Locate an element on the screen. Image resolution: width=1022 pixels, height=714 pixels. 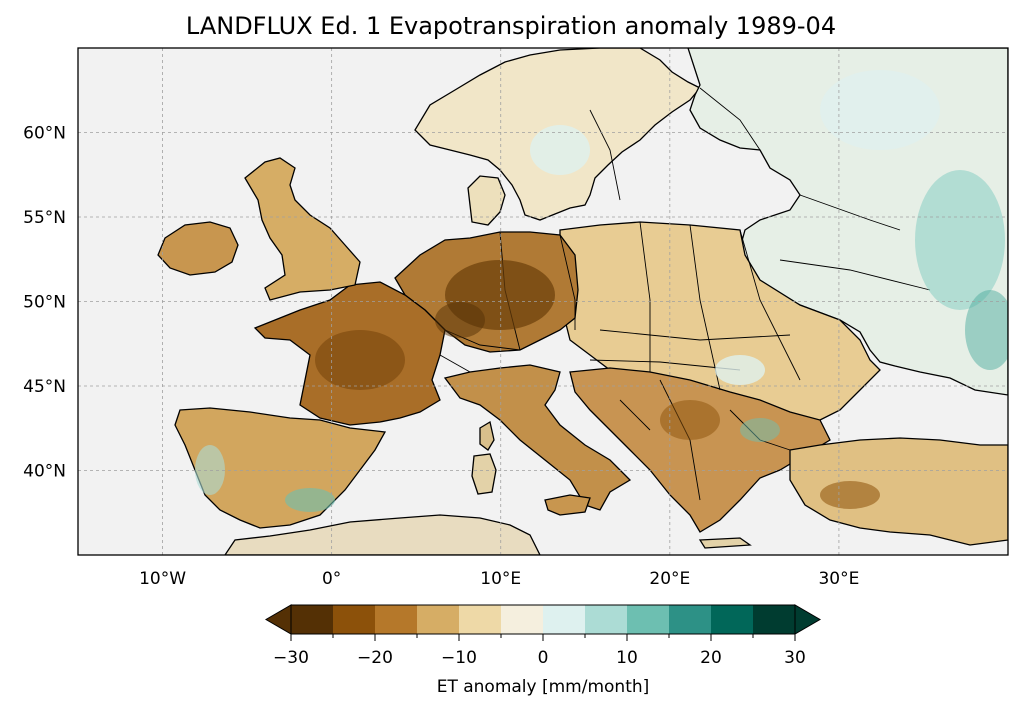
land-corsica is located at coordinates (487, 435).